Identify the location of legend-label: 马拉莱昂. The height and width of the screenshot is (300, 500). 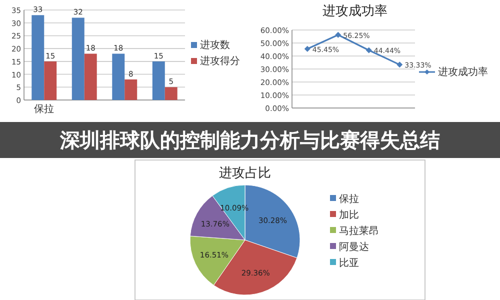
(359, 231).